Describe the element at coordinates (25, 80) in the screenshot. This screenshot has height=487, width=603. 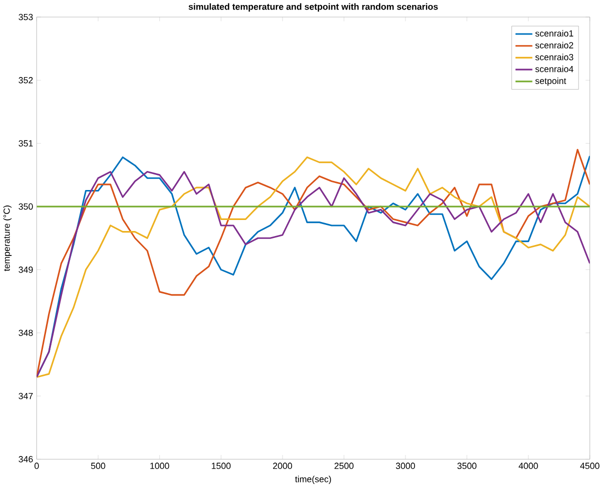
I see `y-tick-label: 352` at that location.